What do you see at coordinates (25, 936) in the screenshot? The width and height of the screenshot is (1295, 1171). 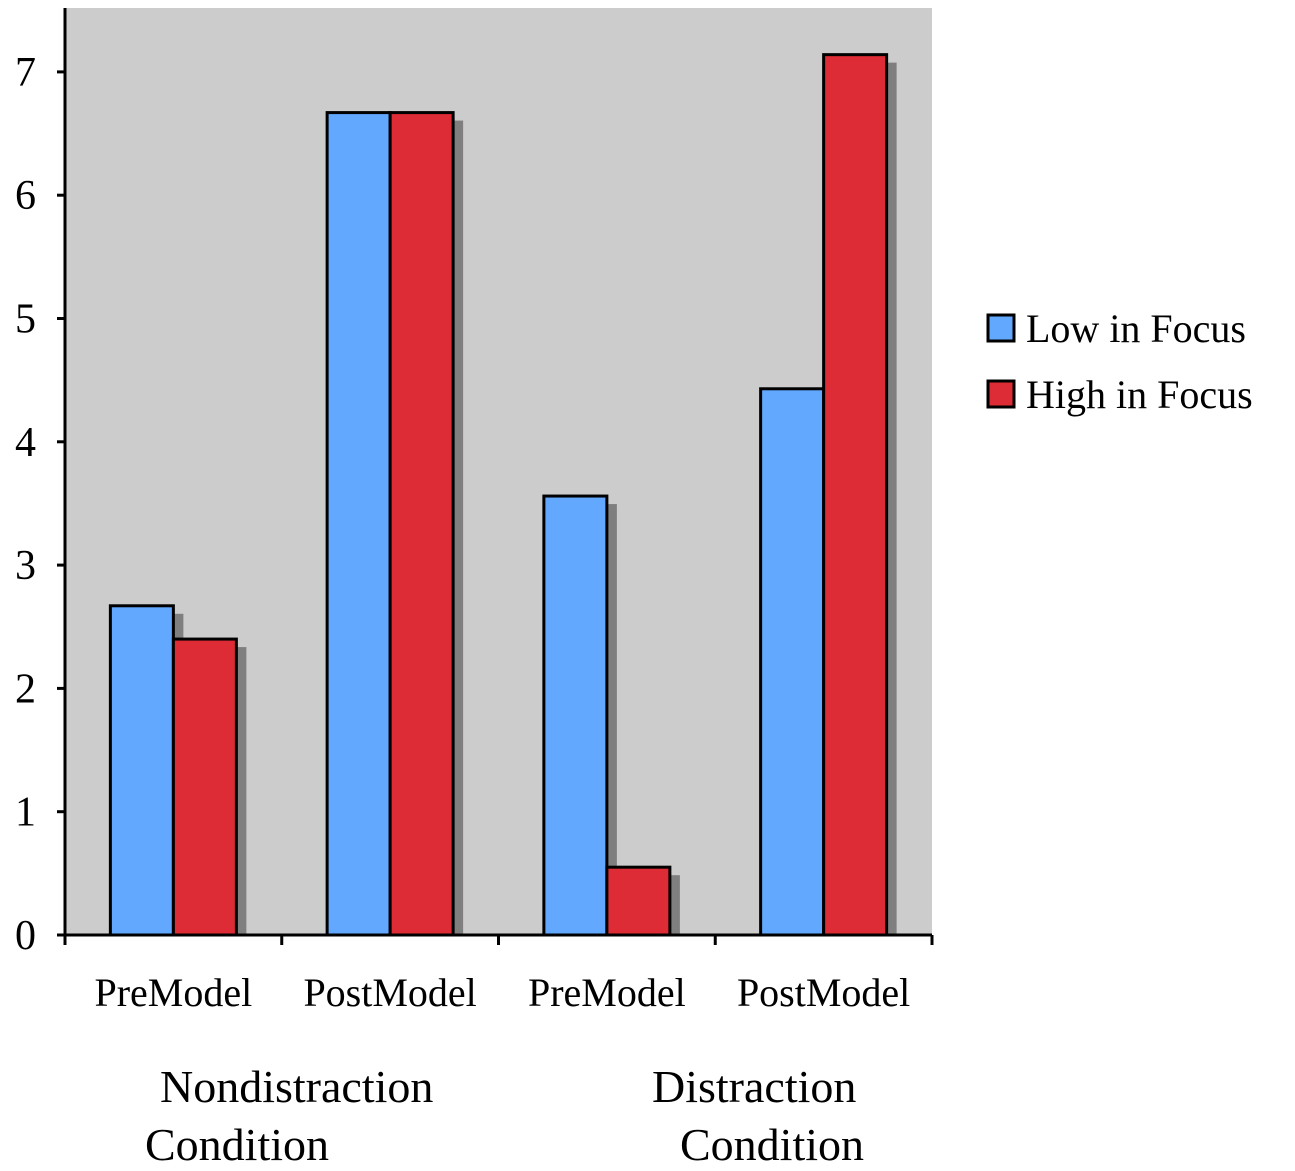 I see `y-tick-label: 0` at bounding box center [25, 936].